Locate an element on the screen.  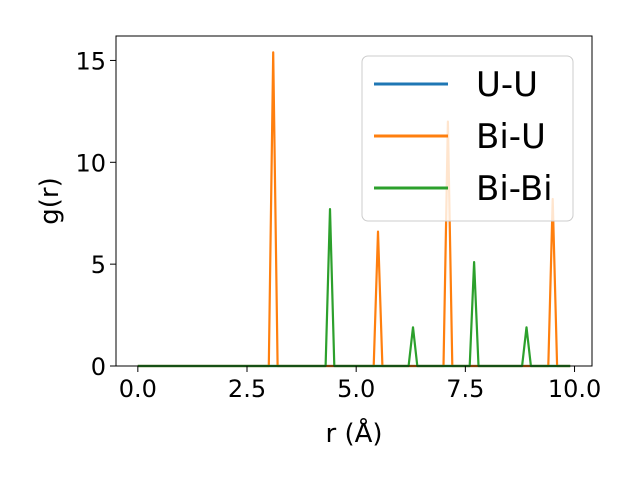
x-tick-label: 2.5 is located at coordinates (247, 389).